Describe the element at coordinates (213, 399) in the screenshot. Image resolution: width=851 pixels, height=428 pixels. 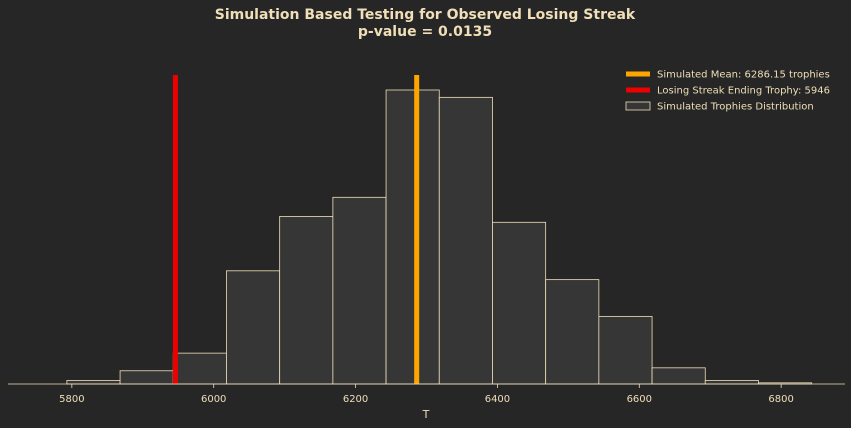
I see `x-tick-label-6000: 6000` at that location.